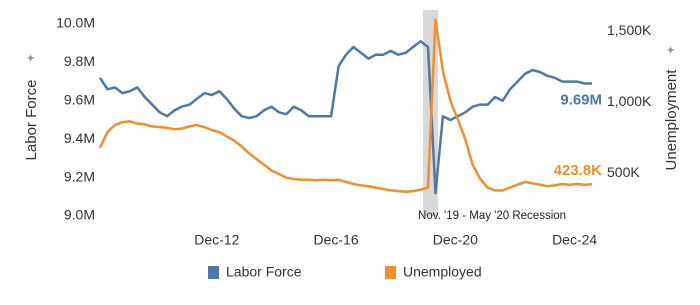  Describe the element at coordinates (629, 30) in the screenshot. I see `y2-tick-label: 1,500K` at that location.